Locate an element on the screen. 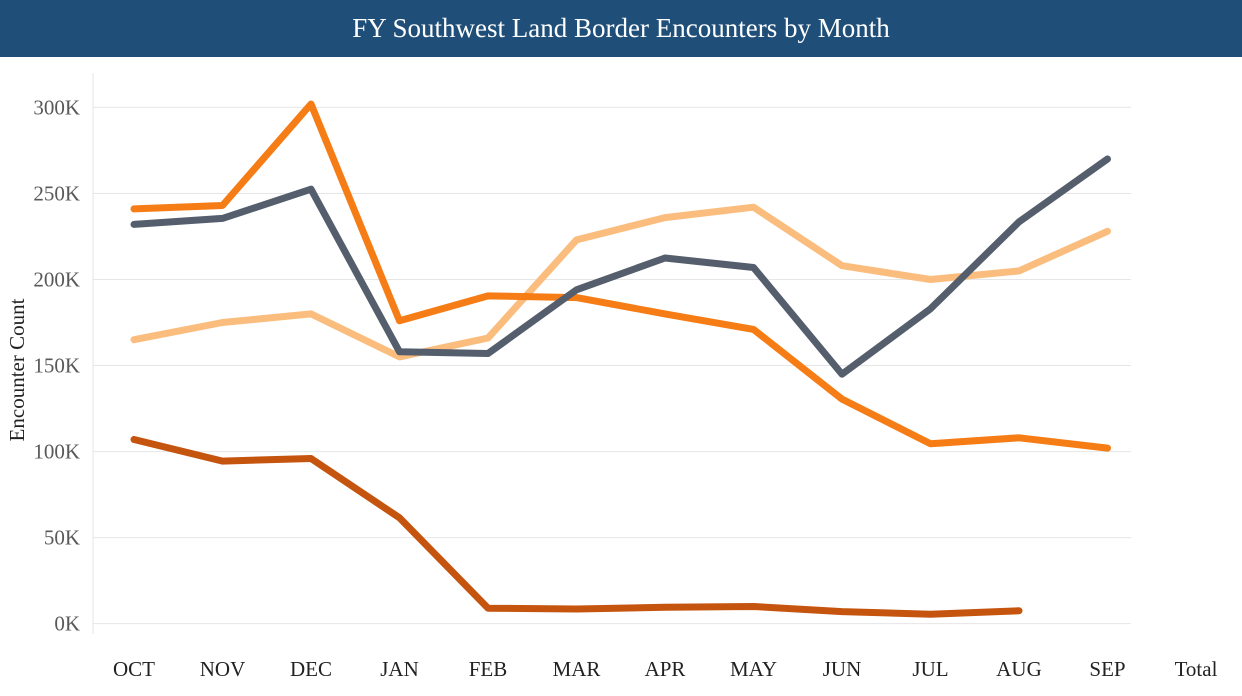  y-tick-label: 150K is located at coordinates (56, 366).